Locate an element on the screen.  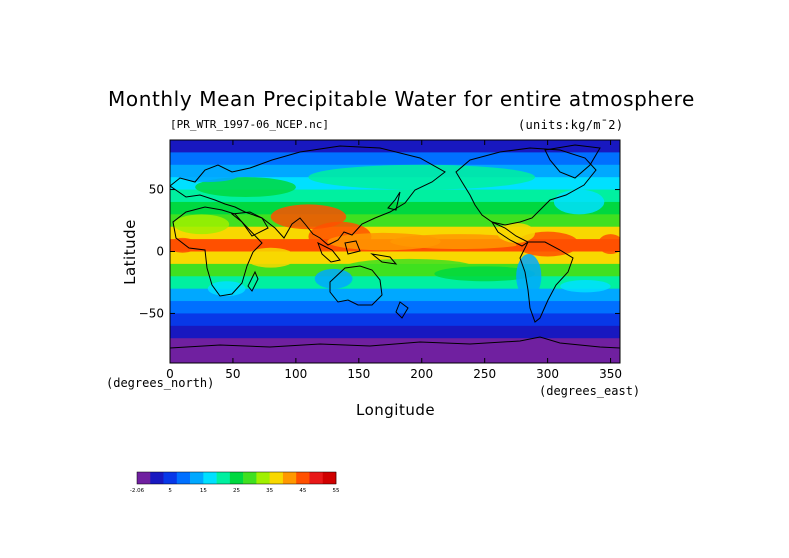
colorbar: -2.06 5 15 25 35 45 55 is located at coordinates (235, 482).